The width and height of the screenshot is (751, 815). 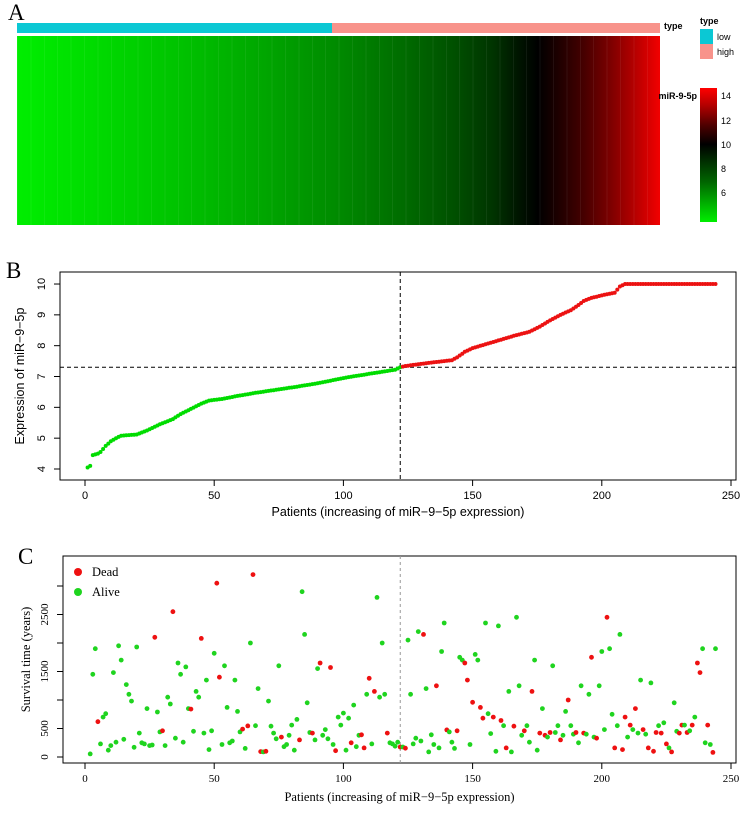 I want to click on legend-dot-alive, so click(x=78, y=592).